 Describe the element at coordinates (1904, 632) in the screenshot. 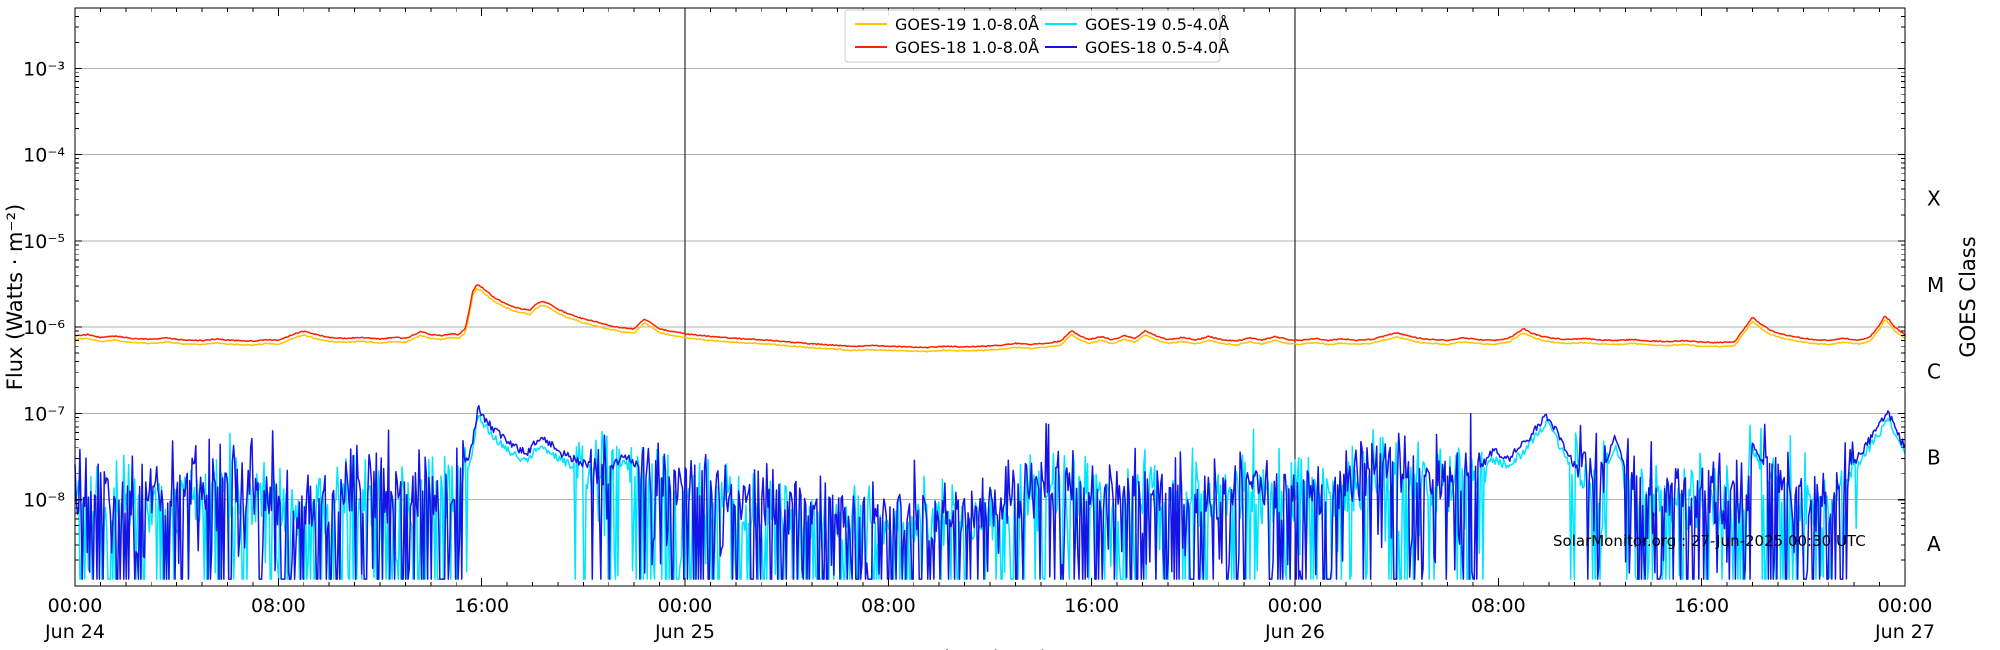

I see `x-tick-date-label: Jun 27` at that location.